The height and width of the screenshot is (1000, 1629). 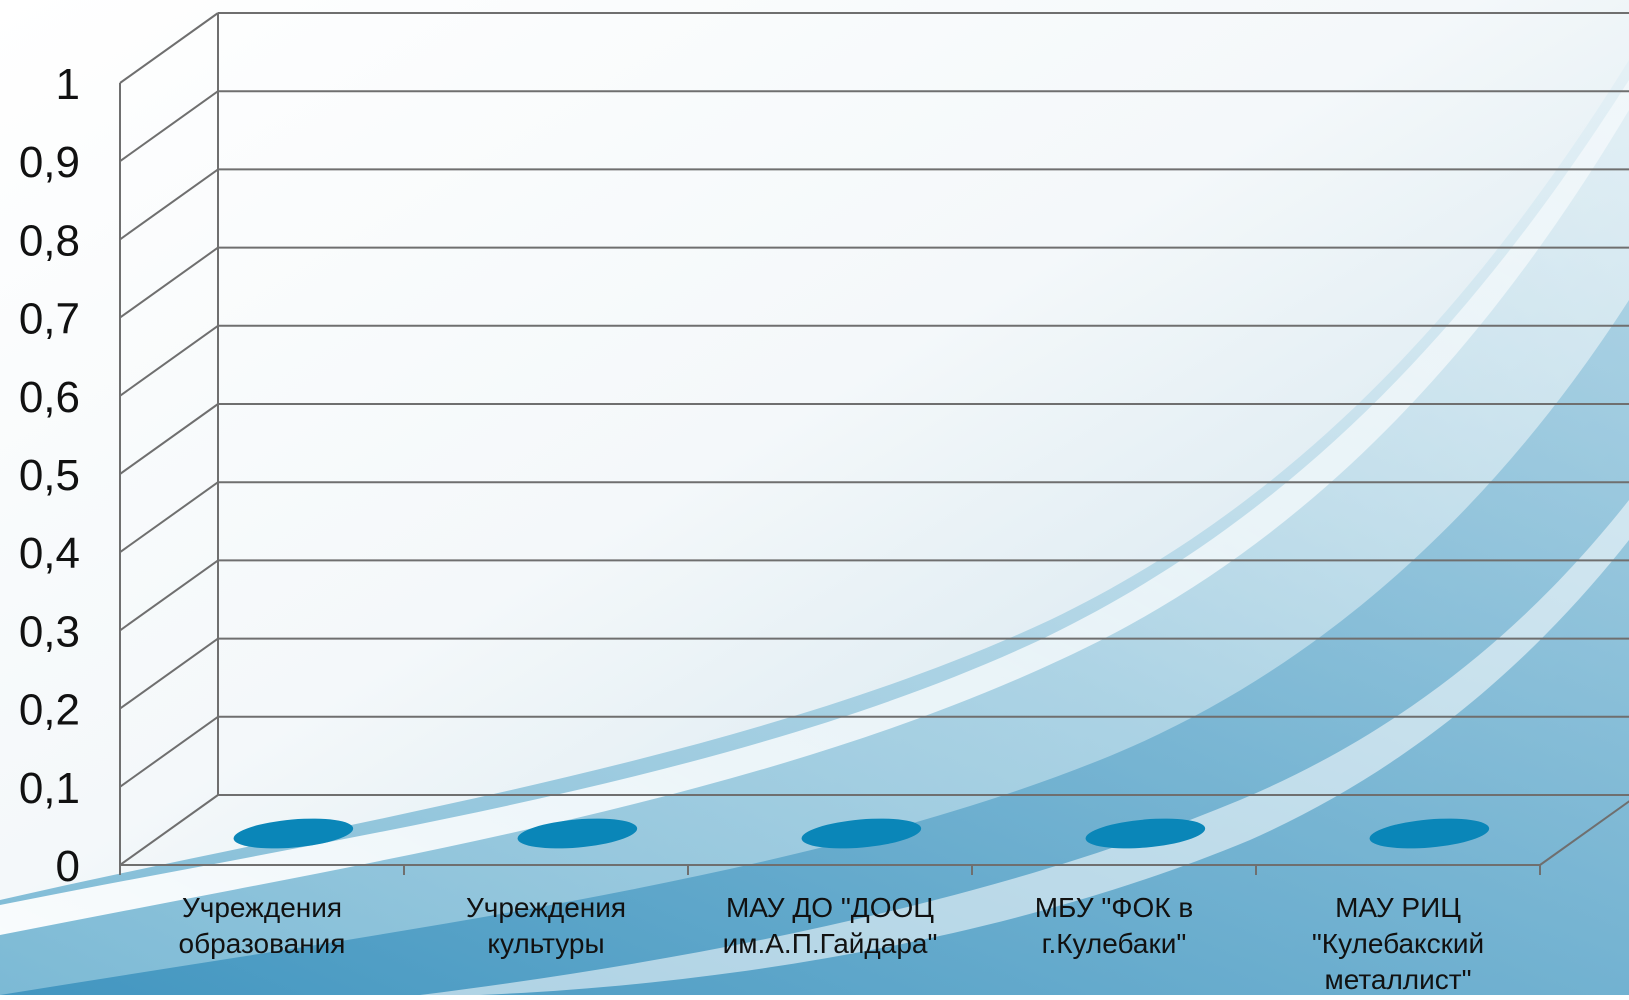 I want to click on x-tick-label: МБУ "ФОК в г.Кулебаки", so click(x=1114, y=925).